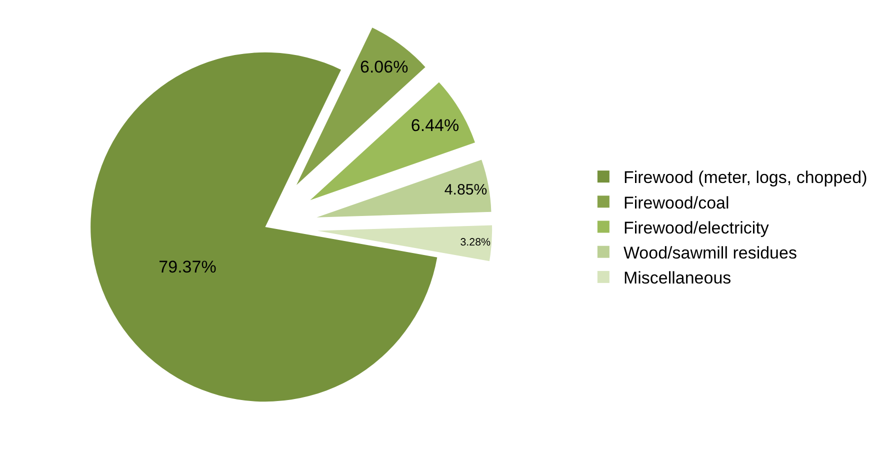  What do you see at coordinates (466, 190) in the screenshot?
I see `data-label: 4.85%` at bounding box center [466, 190].